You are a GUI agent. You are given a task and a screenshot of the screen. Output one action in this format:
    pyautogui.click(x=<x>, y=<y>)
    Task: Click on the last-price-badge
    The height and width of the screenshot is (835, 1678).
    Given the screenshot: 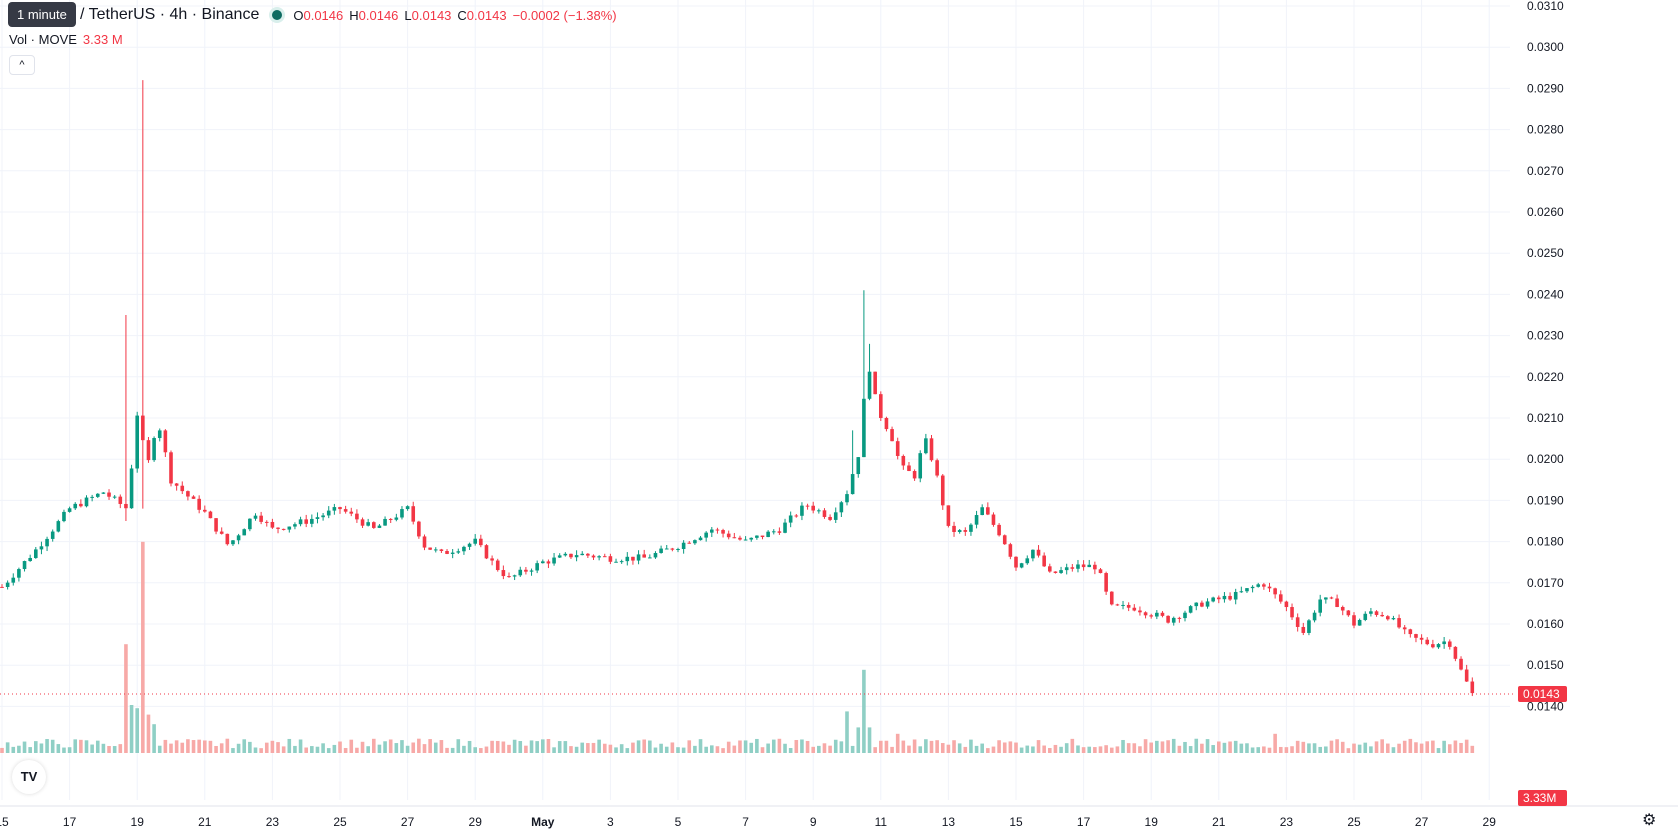 What is the action you would take?
    pyautogui.click(x=1542, y=694)
    